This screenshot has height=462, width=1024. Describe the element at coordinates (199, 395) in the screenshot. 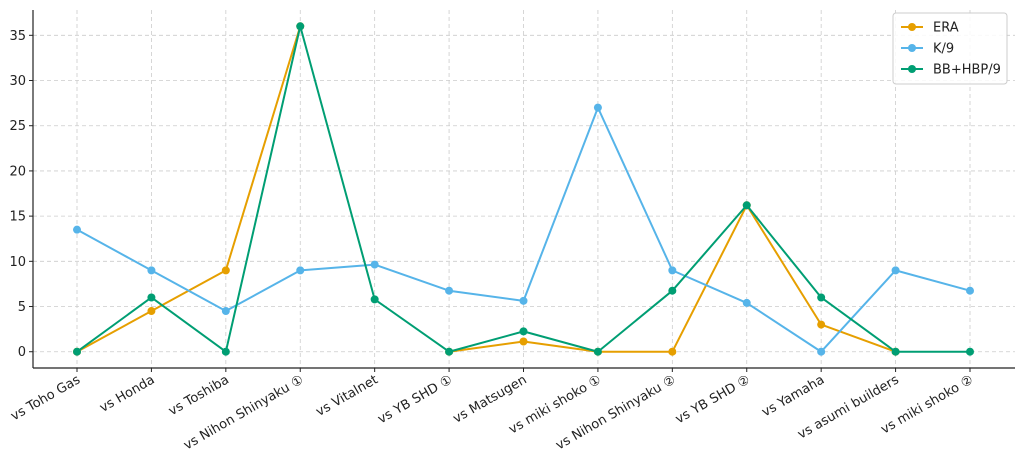

I see `x-tick-label: vs Toshiba` at that location.